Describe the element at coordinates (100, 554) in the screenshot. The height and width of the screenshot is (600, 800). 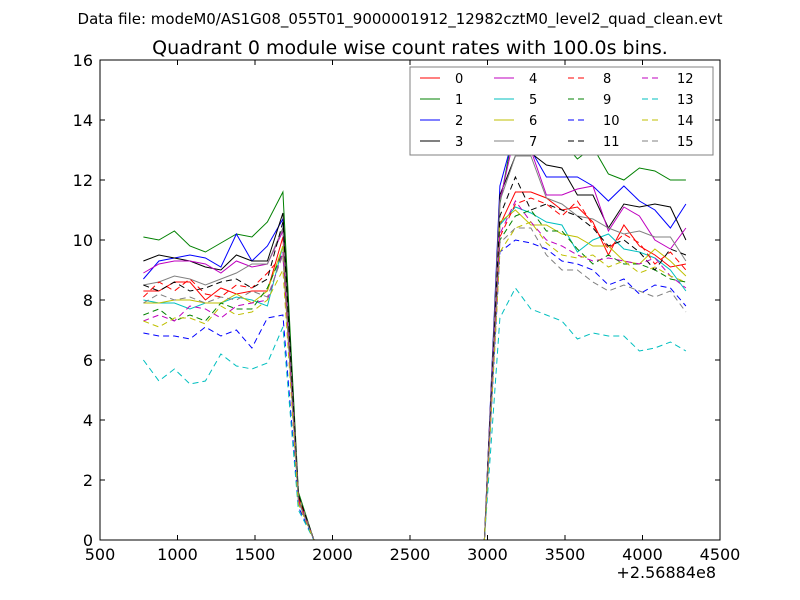
I see `x-tick-label-500: 500` at that location.